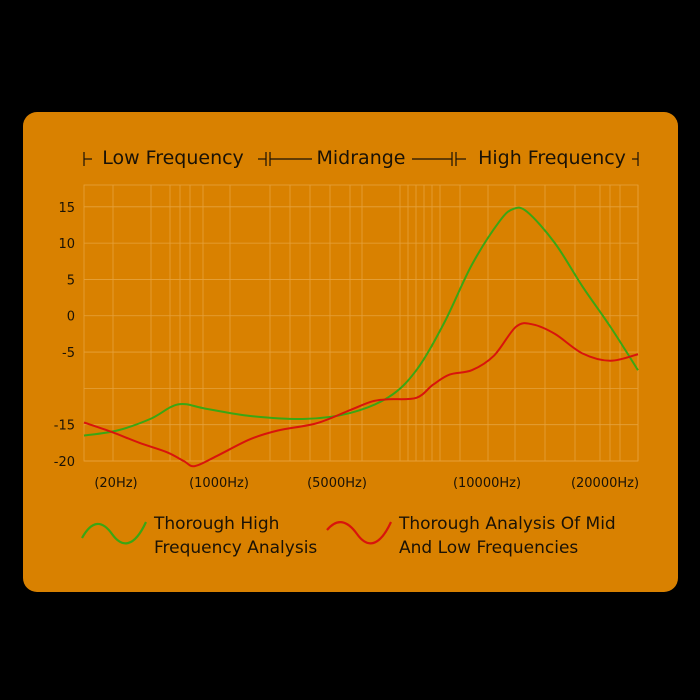  Describe the element at coordinates (359, 533) in the screenshot. I see `legend-swatch-mid-low` at that location.